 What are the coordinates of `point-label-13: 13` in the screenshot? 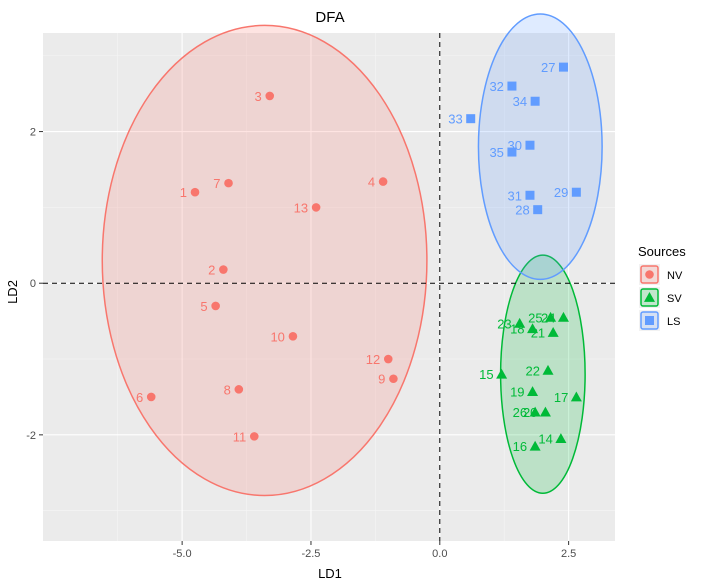 It's located at (301, 207).